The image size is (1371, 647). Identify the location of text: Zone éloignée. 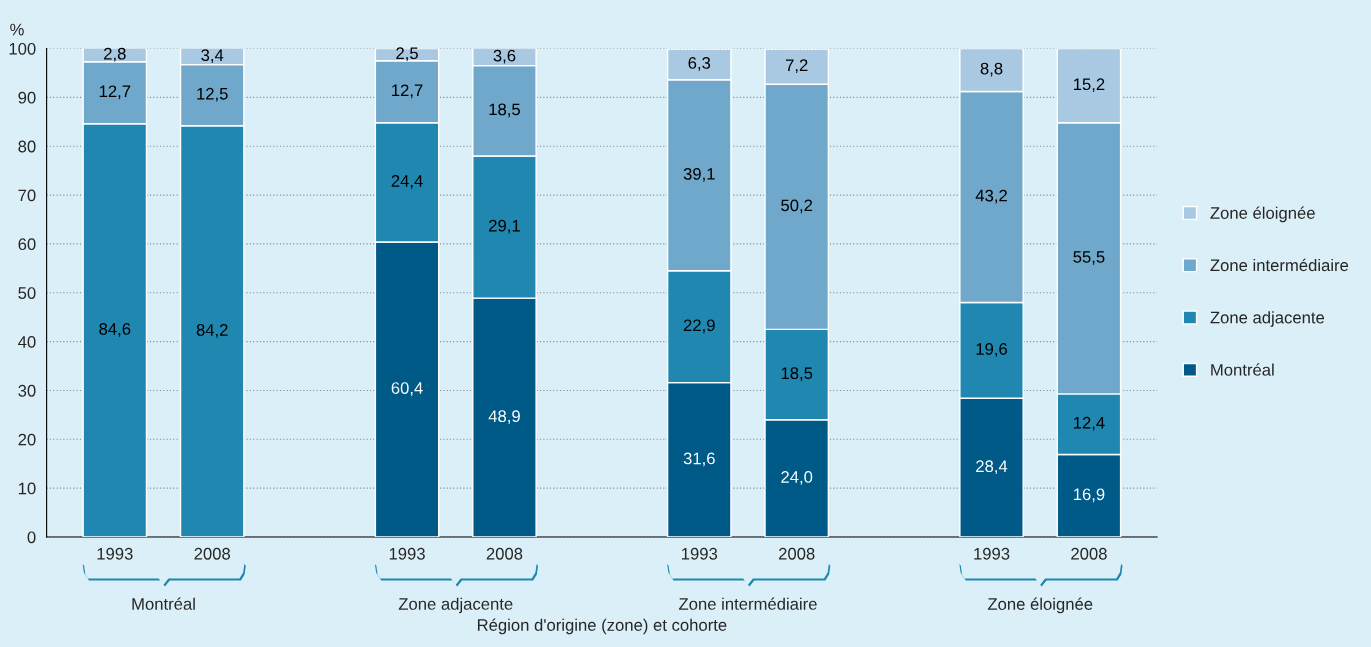
(1040, 605).